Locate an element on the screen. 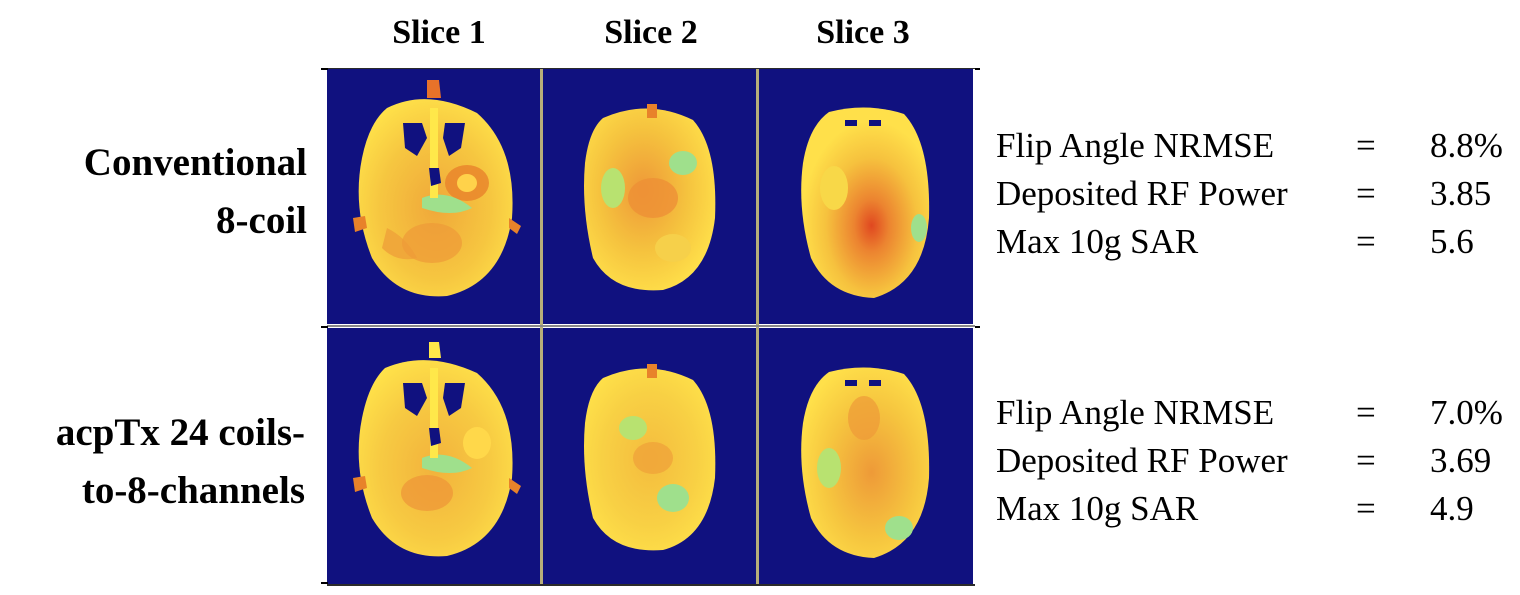  metric-value: 5.6 is located at coordinates (1452, 241).